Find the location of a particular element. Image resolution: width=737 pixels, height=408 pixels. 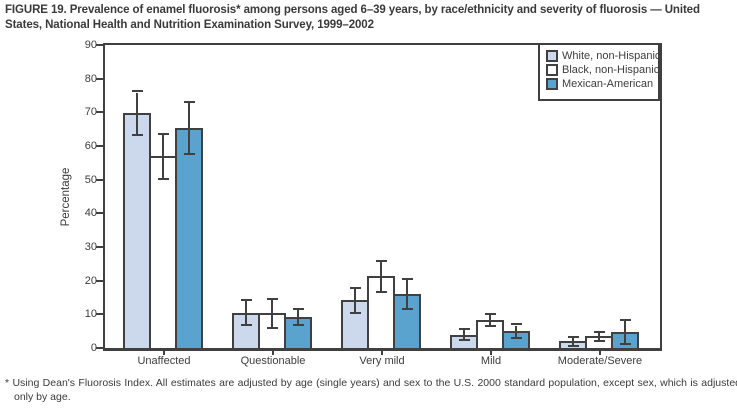

y-tick-label: 20 is located at coordinates (90, 280).